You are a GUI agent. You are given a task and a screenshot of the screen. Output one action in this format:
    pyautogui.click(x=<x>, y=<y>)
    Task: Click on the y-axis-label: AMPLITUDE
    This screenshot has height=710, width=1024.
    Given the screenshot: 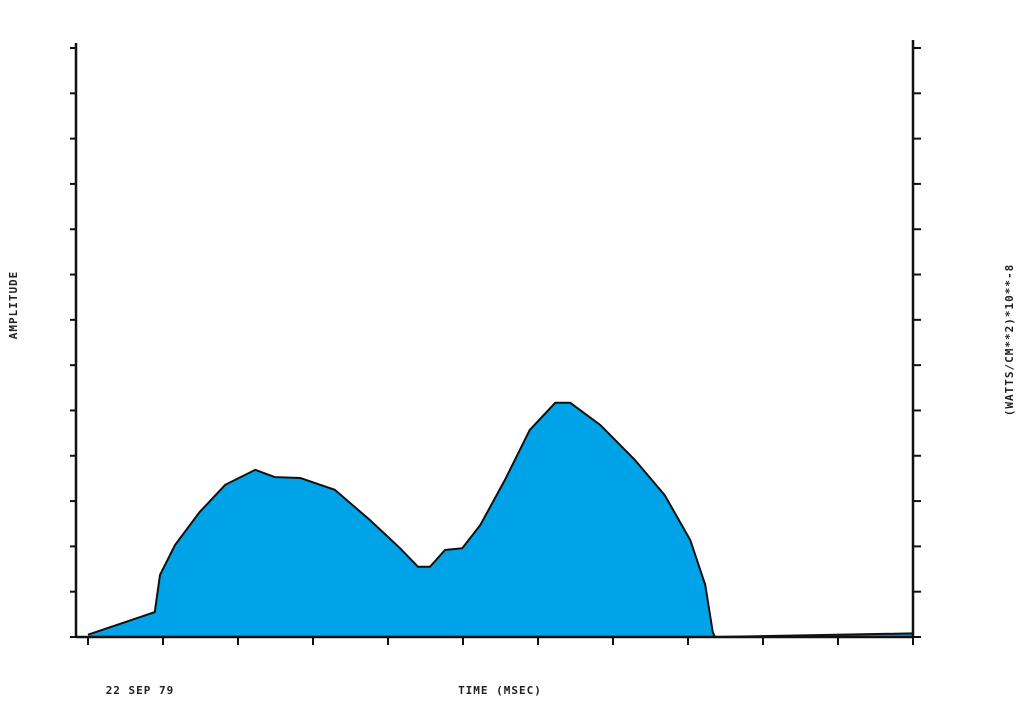 What is the action you would take?
    pyautogui.click(x=13, y=305)
    